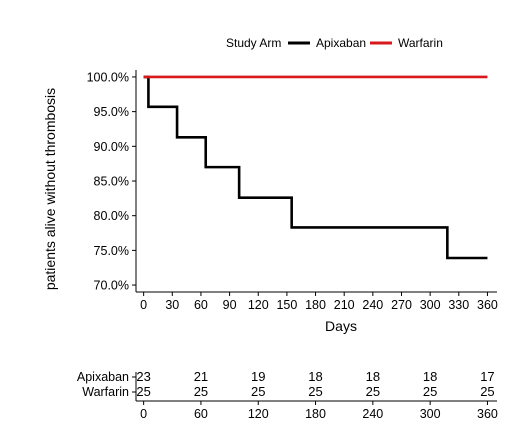 This screenshot has width=519, height=437. I want to click on risk-table-count: 23, so click(143, 376).